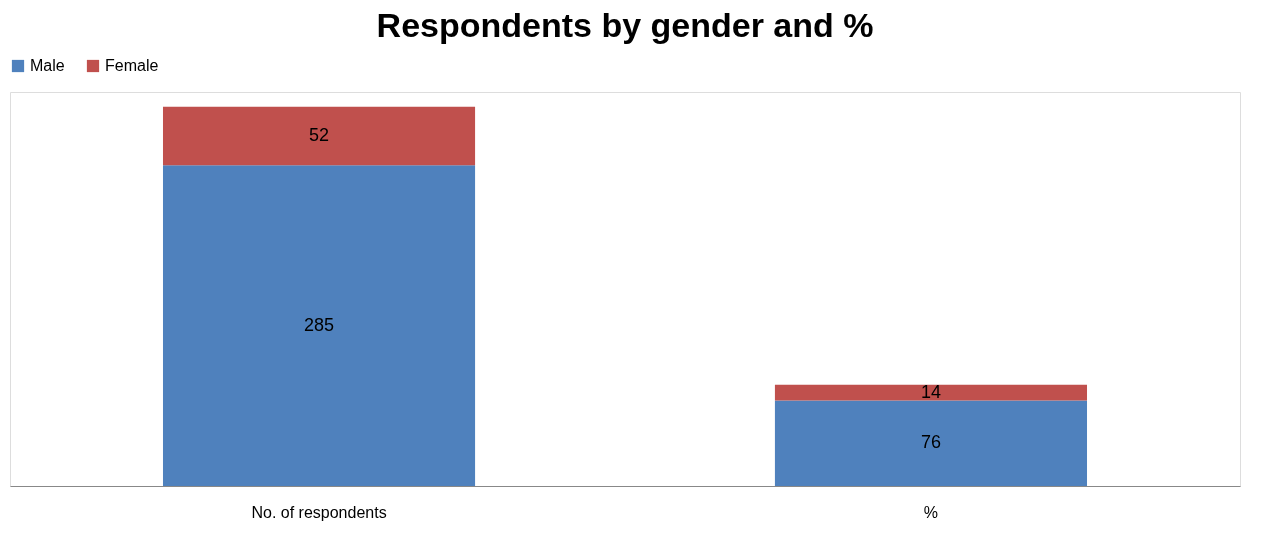  I want to click on x-tick-label: No. of respondents, so click(319, 512).